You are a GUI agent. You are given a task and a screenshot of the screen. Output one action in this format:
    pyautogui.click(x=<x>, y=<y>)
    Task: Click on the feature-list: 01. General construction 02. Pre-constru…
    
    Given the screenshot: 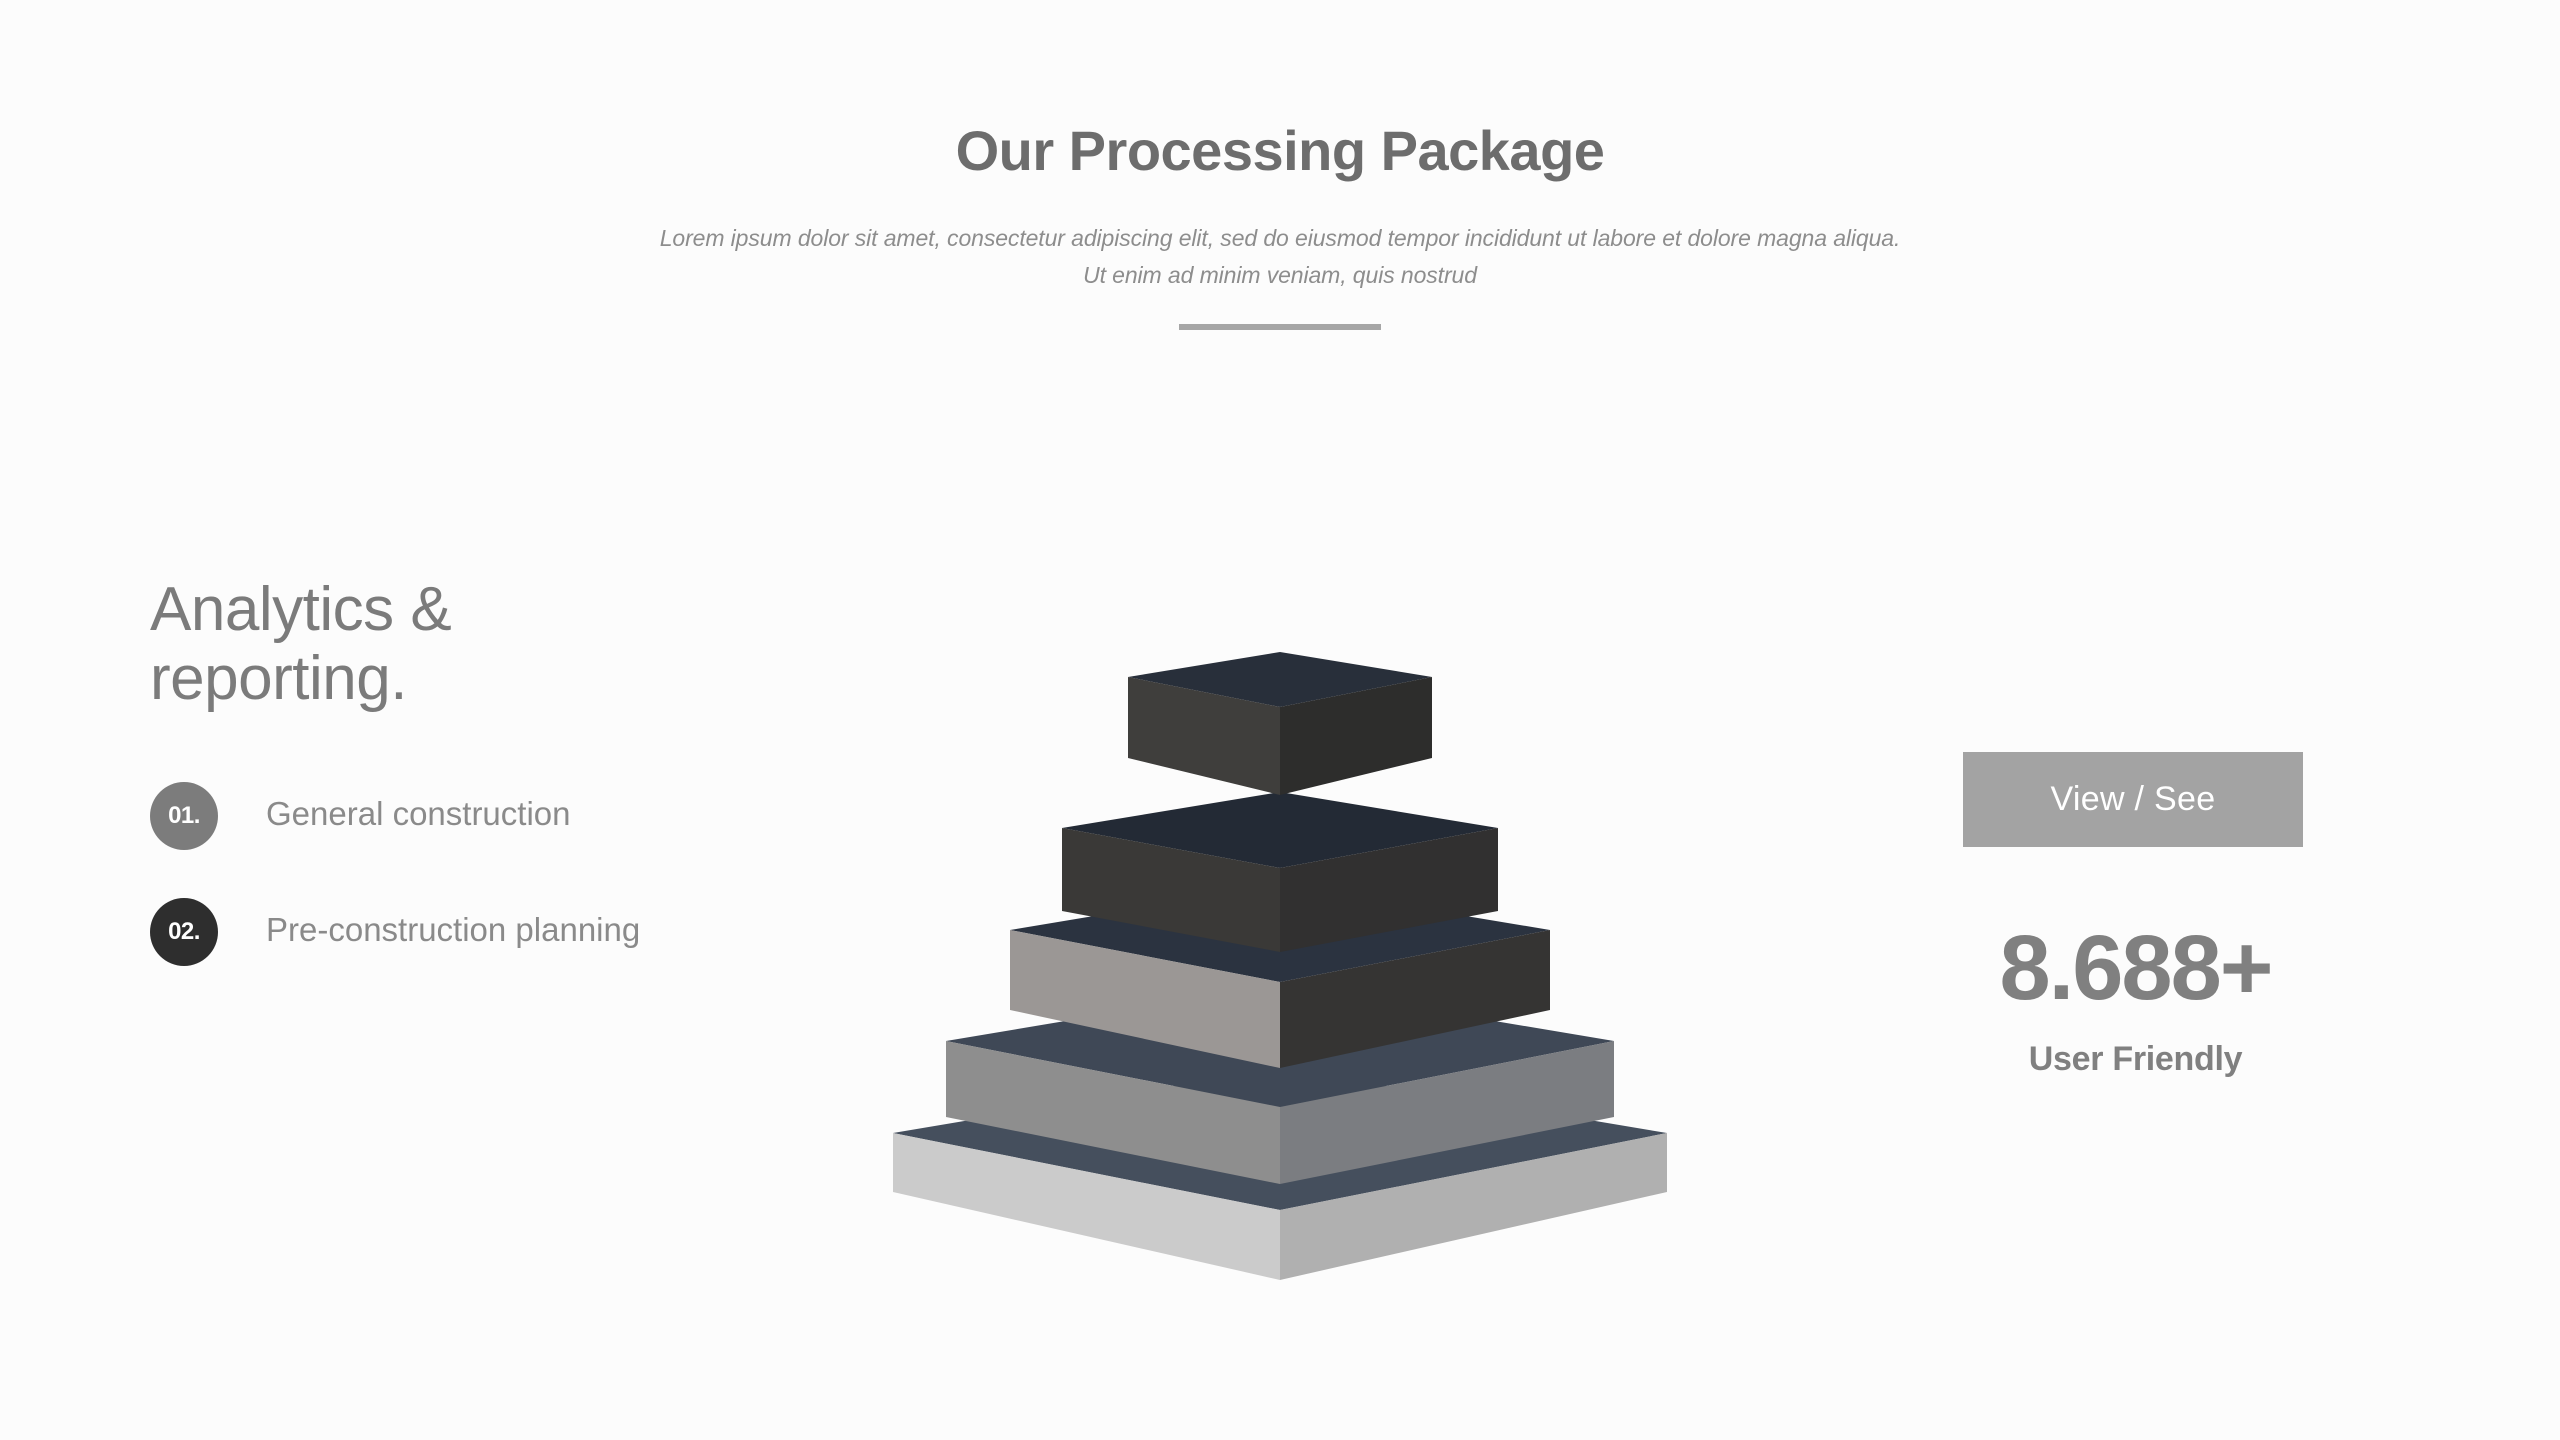 What is the action you would take?
    pyautogui.click(x=460, y=873)
    